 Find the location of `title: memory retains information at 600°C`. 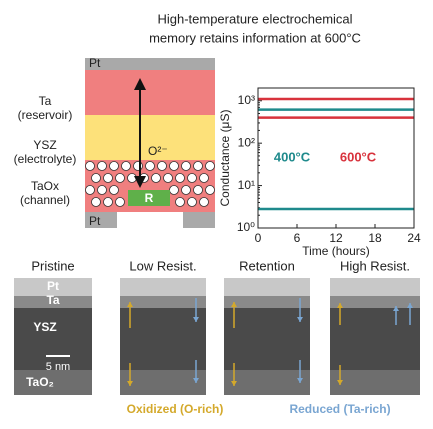

title: memory retains information at 600°C is located at coordinates (255, 37).